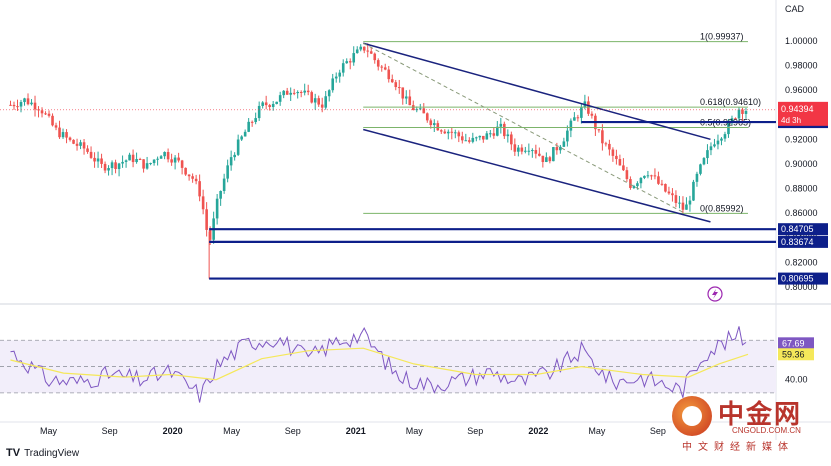 This screenshot has height=466, width=831. I want to click on rsi-y-tick-label: 40.00, so click(796, 380).